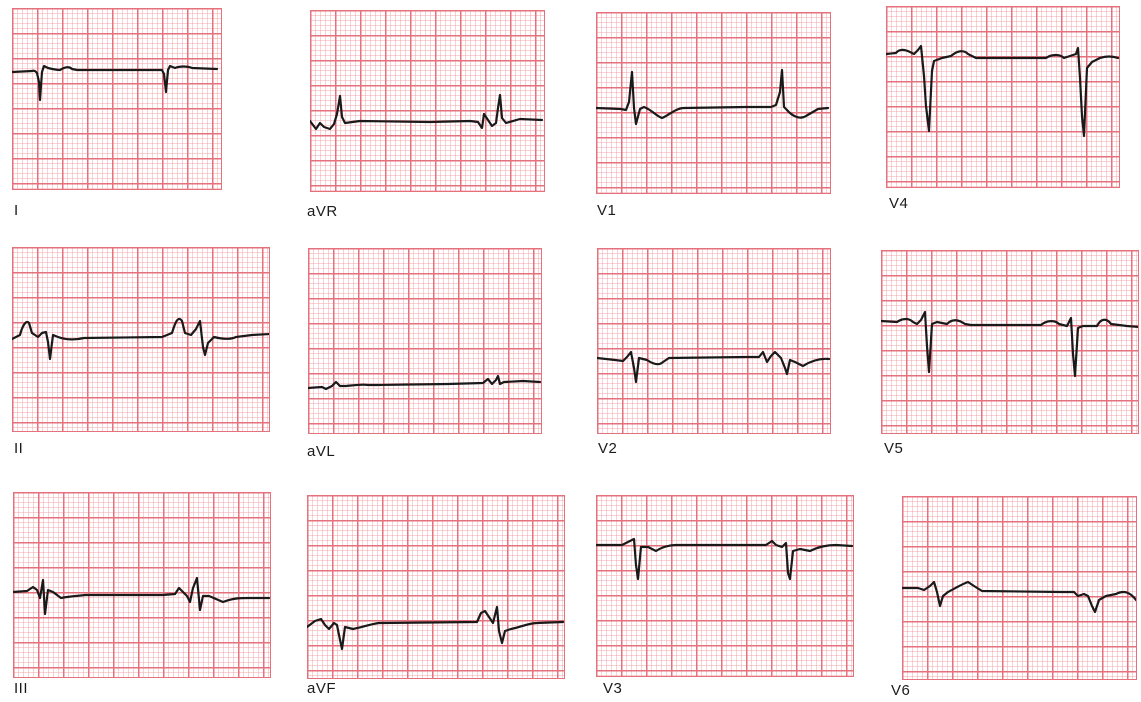 This screenshot has height=702, width=1141. What do you see at coordinates (894, 448) in the screenshot?
I see `lead-label-v5: V5` at bounding box center [894, 448].